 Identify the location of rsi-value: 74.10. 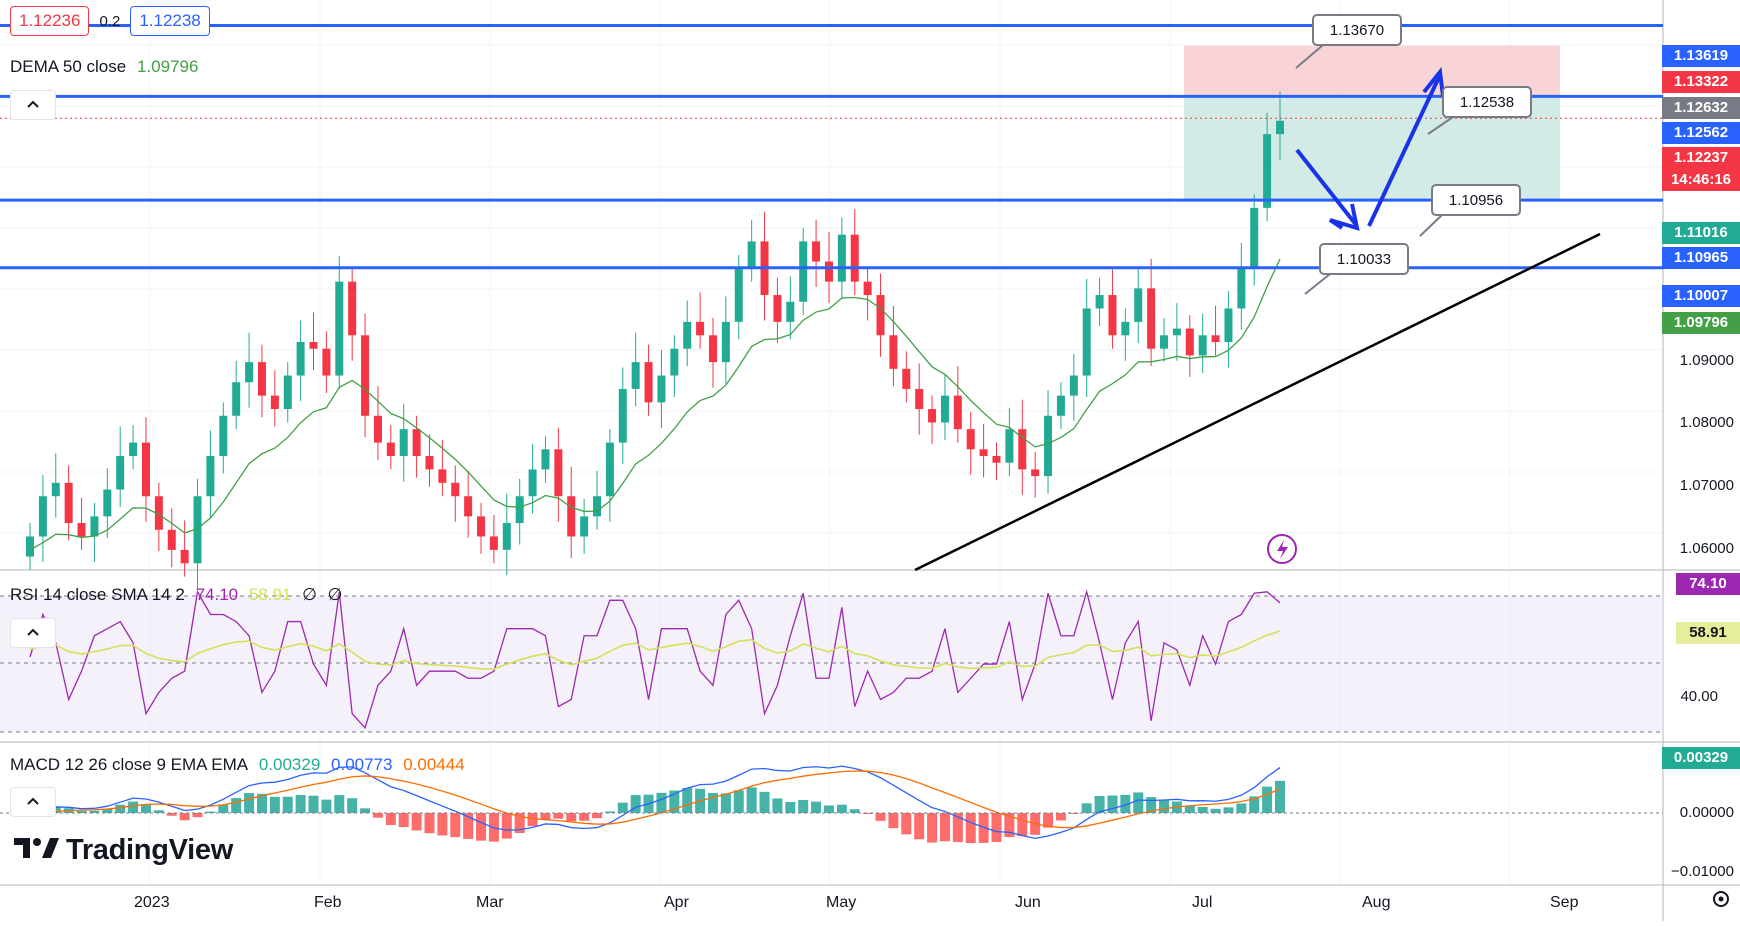
(217, 594).